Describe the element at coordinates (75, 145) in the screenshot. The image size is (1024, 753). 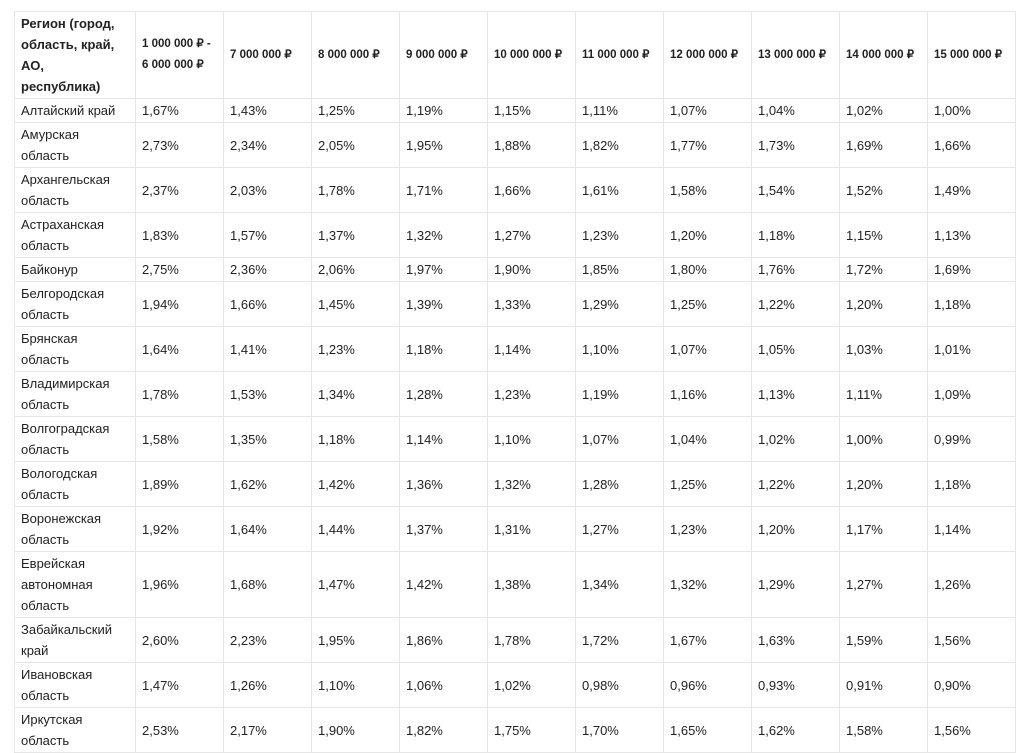
I see `region-name: Амурская область` at that location.